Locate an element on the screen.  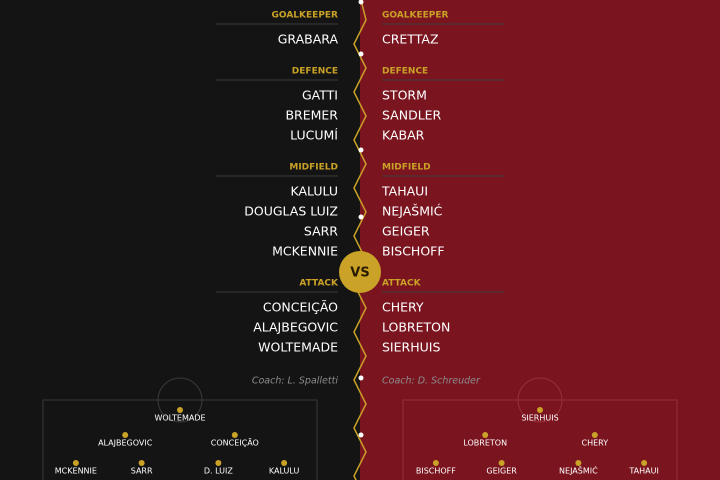
player-name: KALULU is located at coordinates (314, 191).